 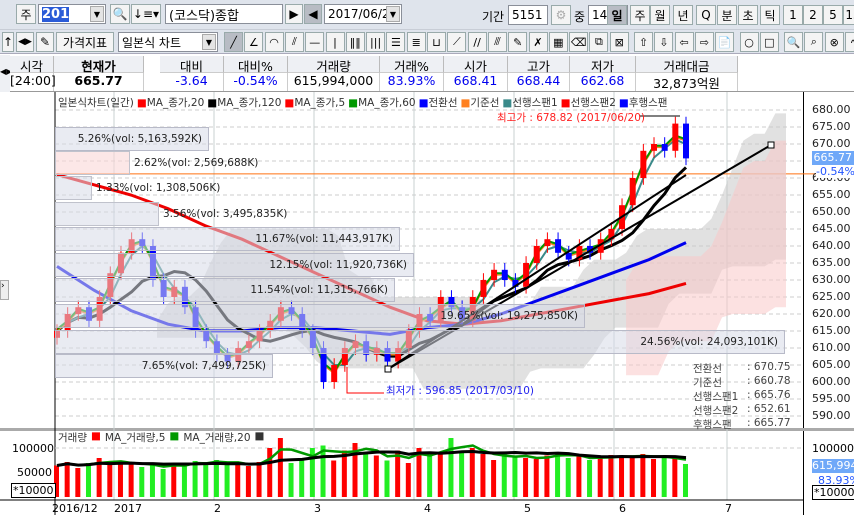 What do you see at coordinates (518, 42) in the screenshot?
I see `pencil-icon: ✎` at bounding box center [518, 42].